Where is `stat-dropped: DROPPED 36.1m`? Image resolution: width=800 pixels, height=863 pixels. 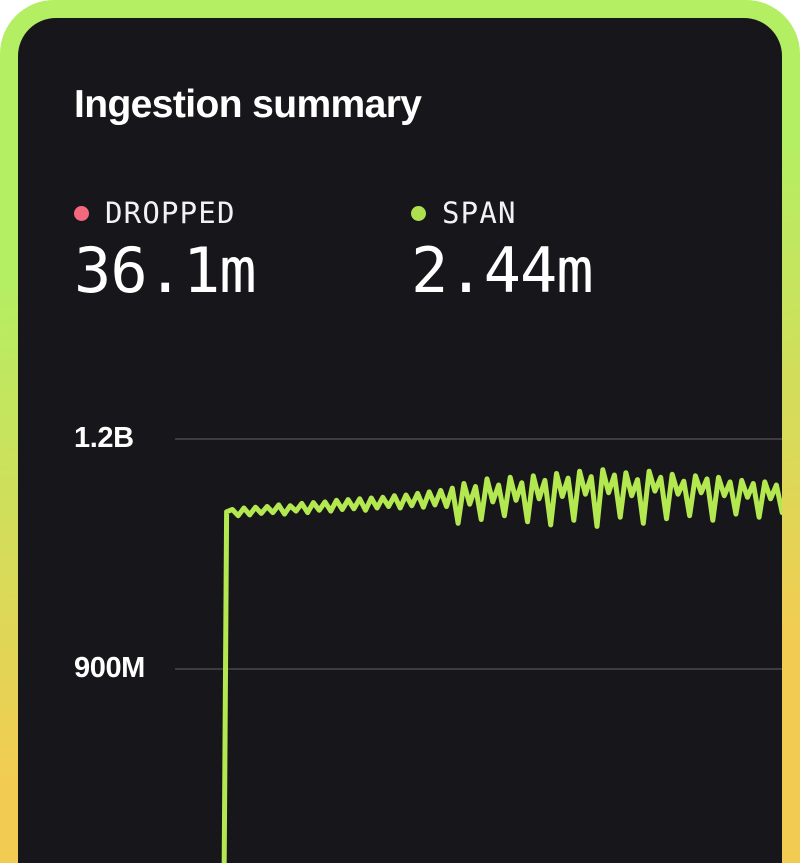
stat-dropped: DROPPED 36.1m is located at coordinates (165, 251).